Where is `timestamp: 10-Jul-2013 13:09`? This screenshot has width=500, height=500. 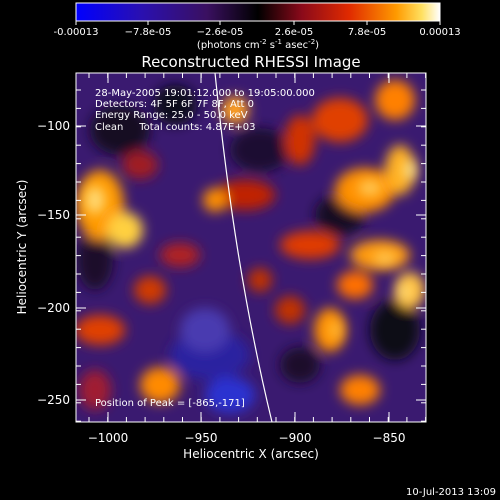
timestamp: 10-Jul-2013 13:09 is located at coordinates (451, 492).